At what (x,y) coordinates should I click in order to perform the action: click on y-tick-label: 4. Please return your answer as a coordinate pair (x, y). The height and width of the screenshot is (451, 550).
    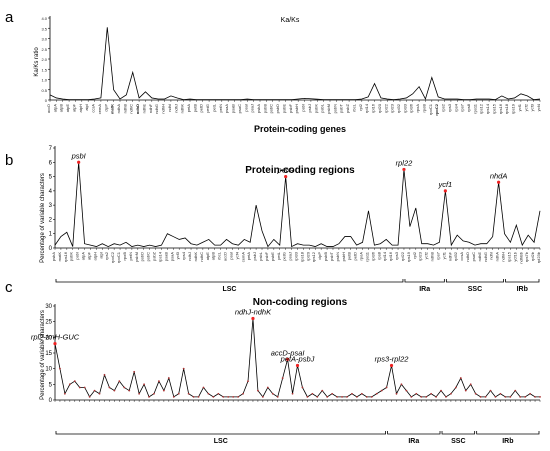
    Looking at the image, I should click on (51, 192).